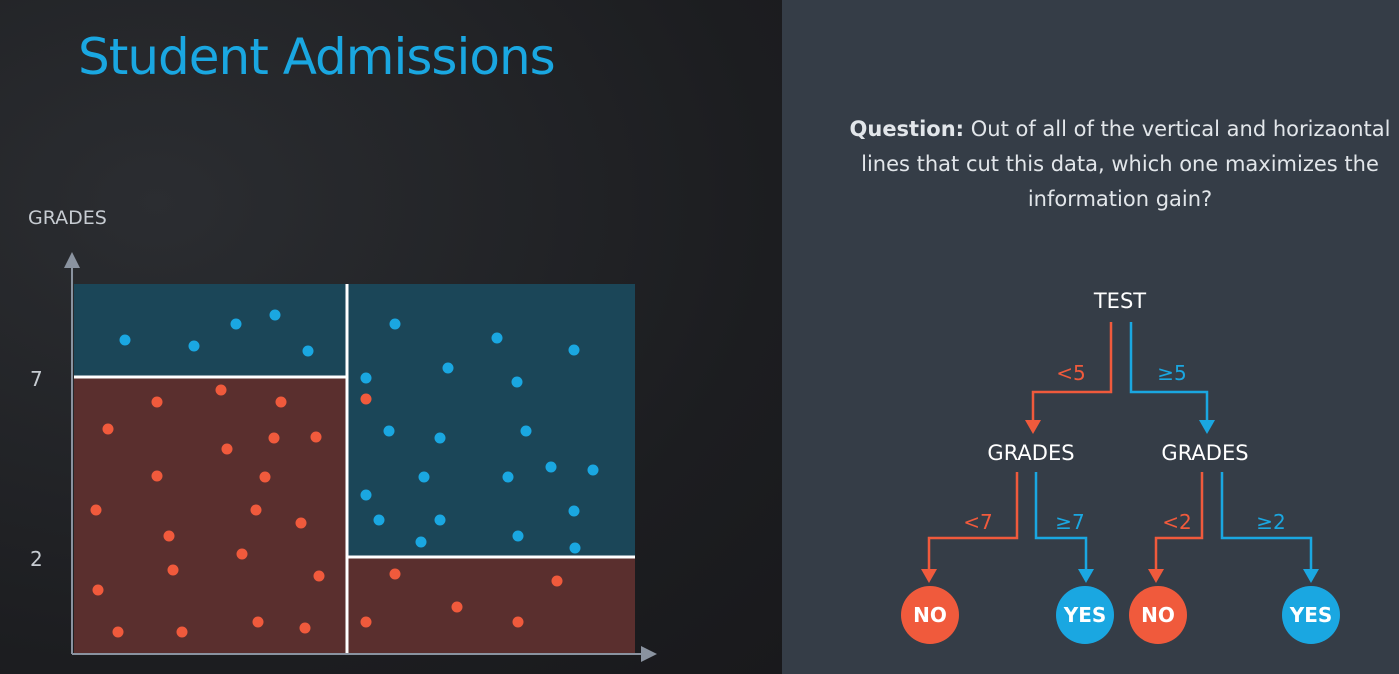 This screenshot has height=674, width=1399. I want to click on root-right-edge-label: ≥5, so click(1171, 373).